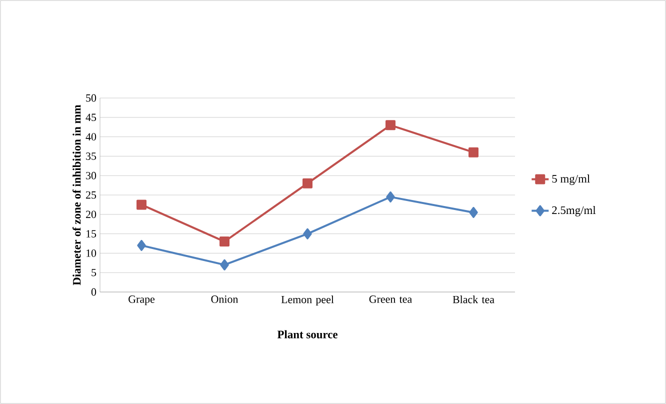  I want to click on y-tick-label: 30, so click(91, 176).